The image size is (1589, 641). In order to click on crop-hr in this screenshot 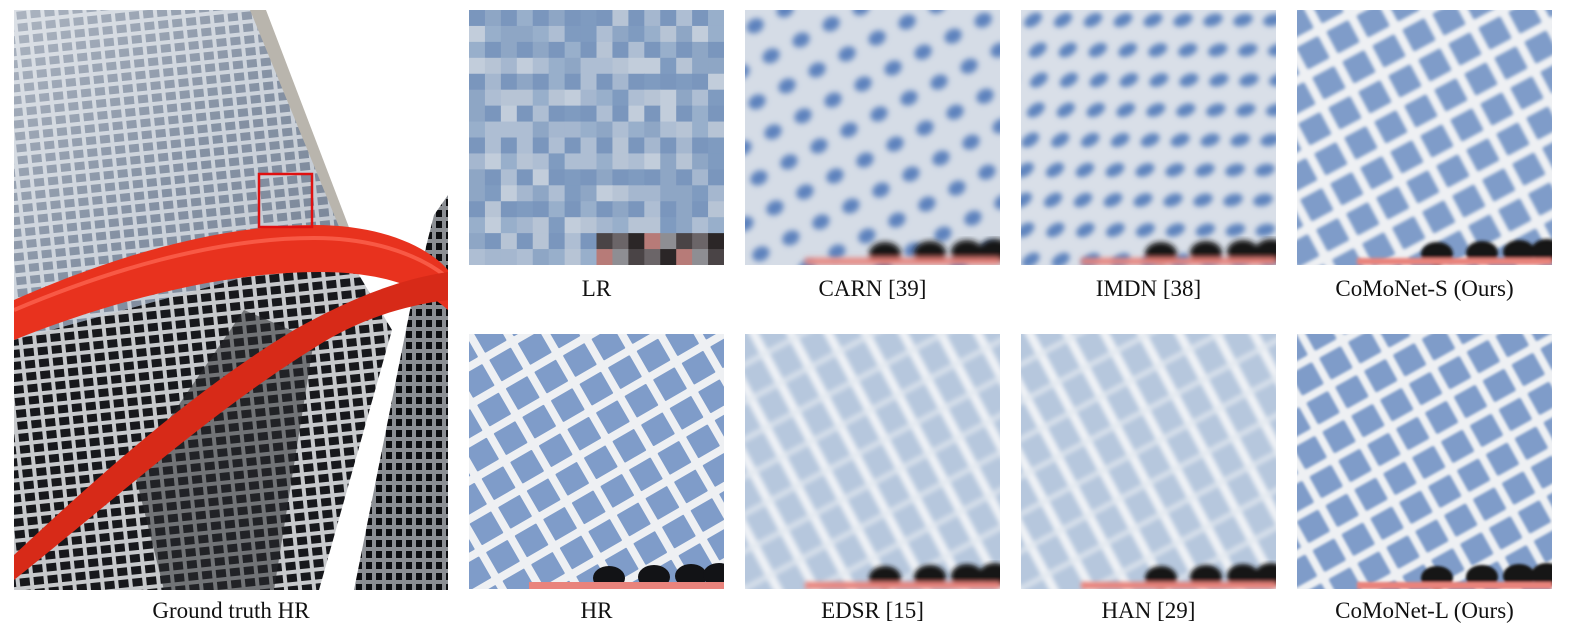, I will do `click(596, 461)`.